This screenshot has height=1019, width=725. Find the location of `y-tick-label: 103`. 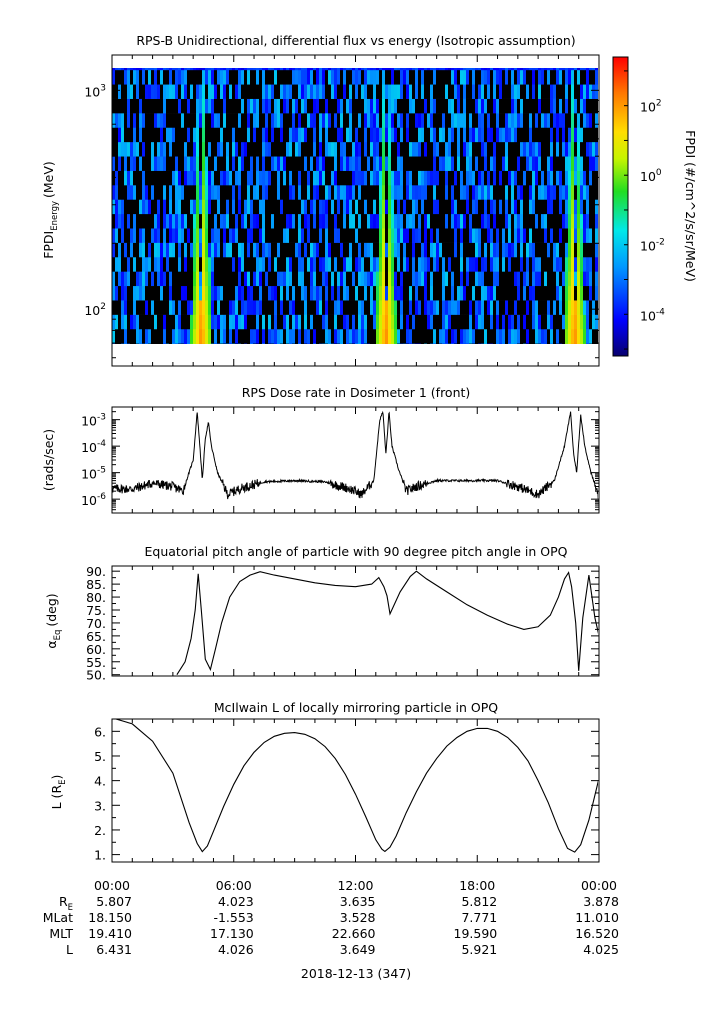

y-tick-label: 103 is located at coordinates (95, 91).